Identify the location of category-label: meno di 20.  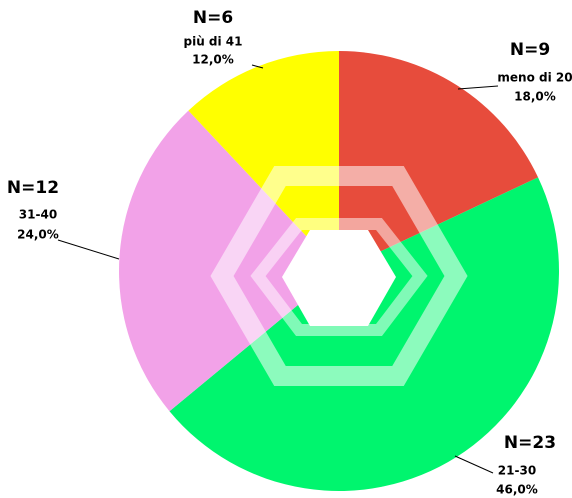
(534, 78).